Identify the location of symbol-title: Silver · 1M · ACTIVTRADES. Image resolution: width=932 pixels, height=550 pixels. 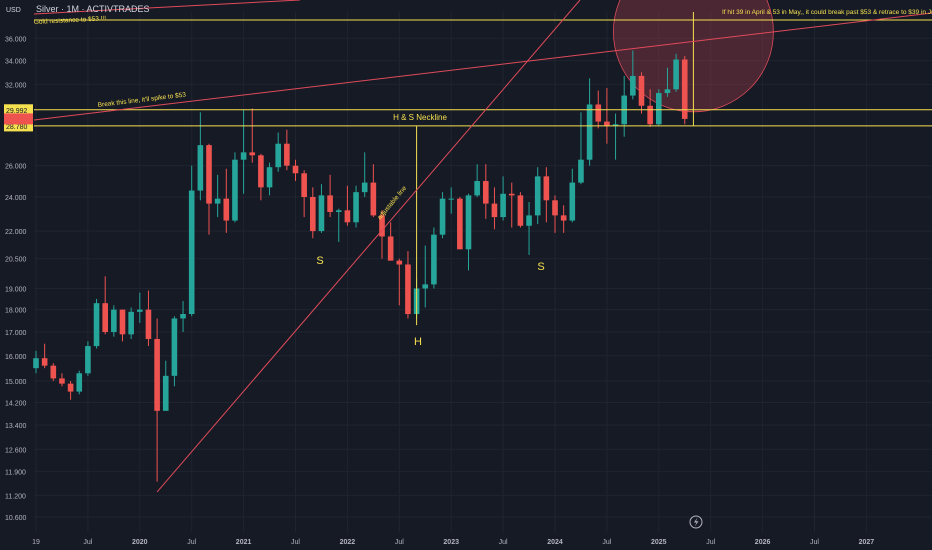
(93, 9).